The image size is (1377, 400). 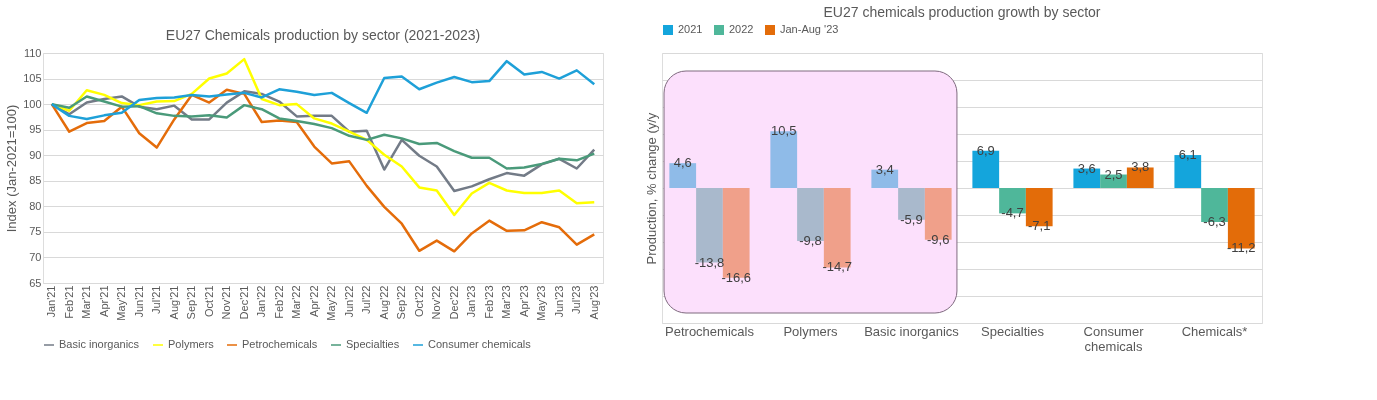 I want to click on legend-label: Petrochemicals, so click(x=280, y=344).